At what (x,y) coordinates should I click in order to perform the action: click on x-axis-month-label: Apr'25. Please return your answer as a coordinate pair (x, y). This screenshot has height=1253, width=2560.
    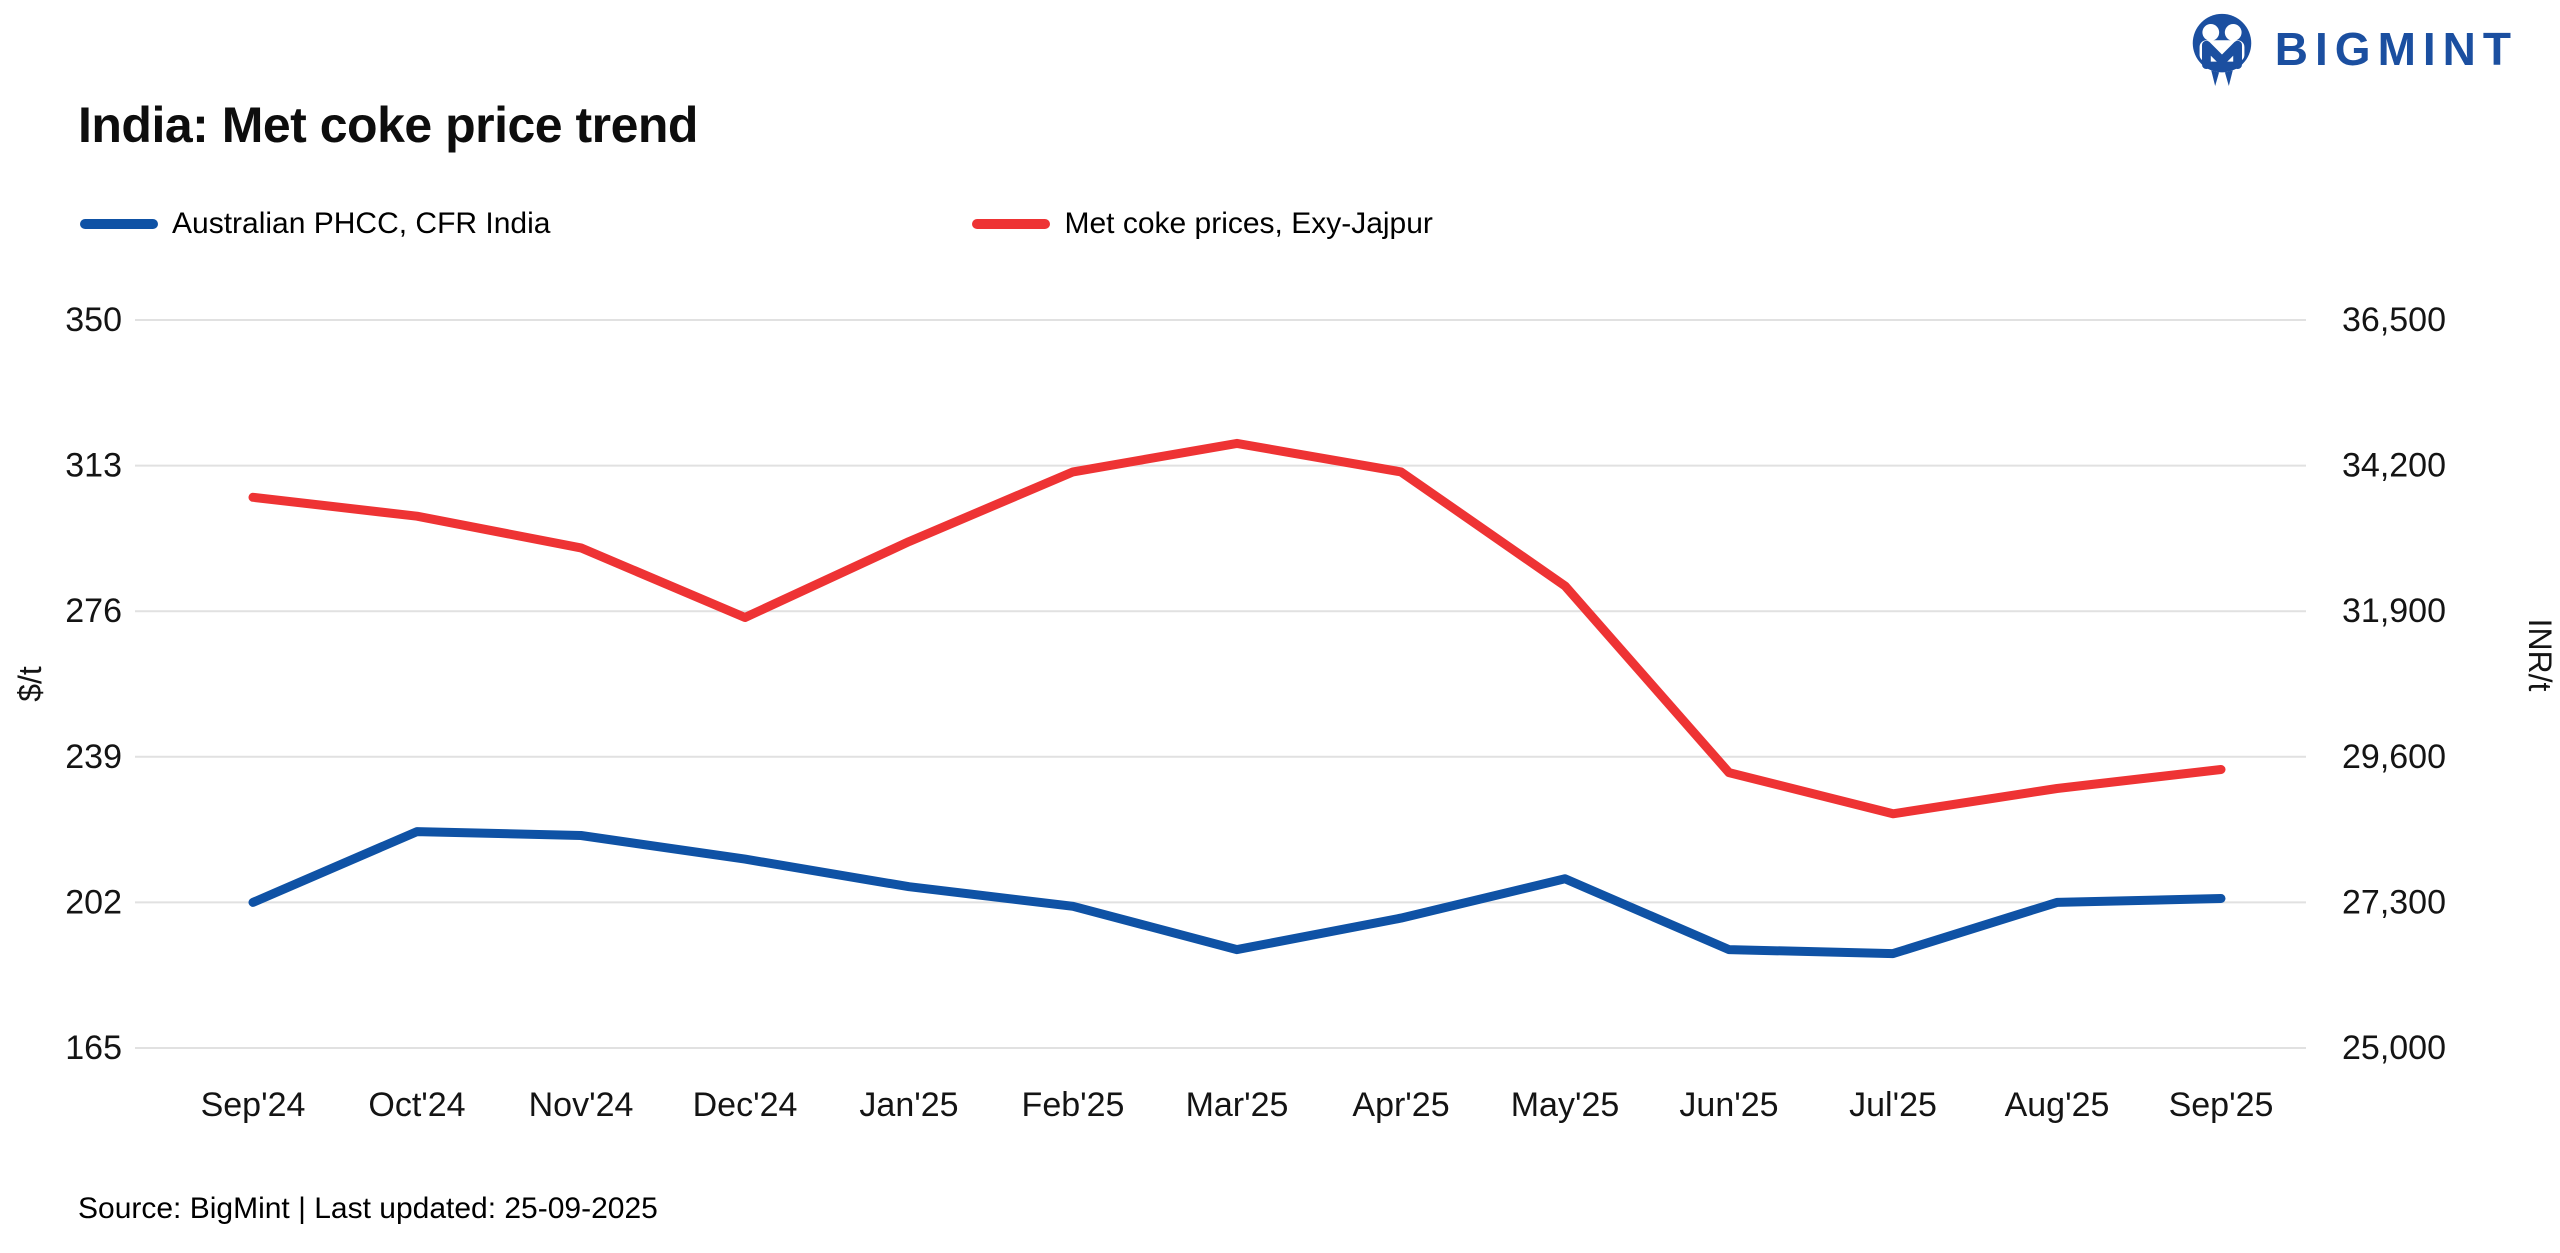
    Looking at the image, I should click on (1400, 1105).